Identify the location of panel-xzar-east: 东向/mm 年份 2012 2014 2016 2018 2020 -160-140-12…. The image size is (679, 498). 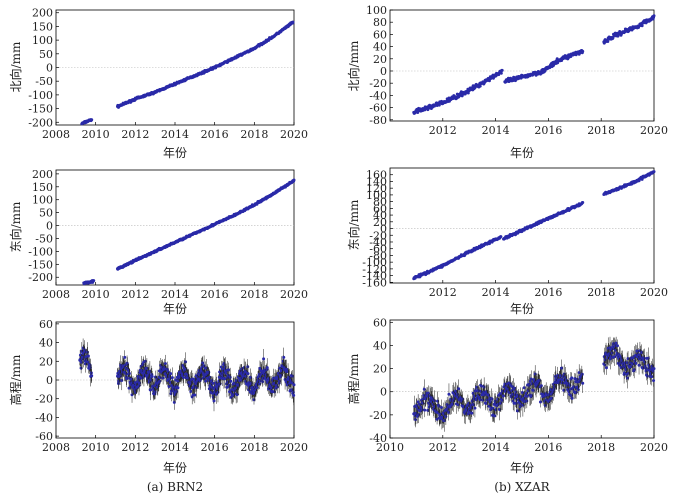
(507, 241).